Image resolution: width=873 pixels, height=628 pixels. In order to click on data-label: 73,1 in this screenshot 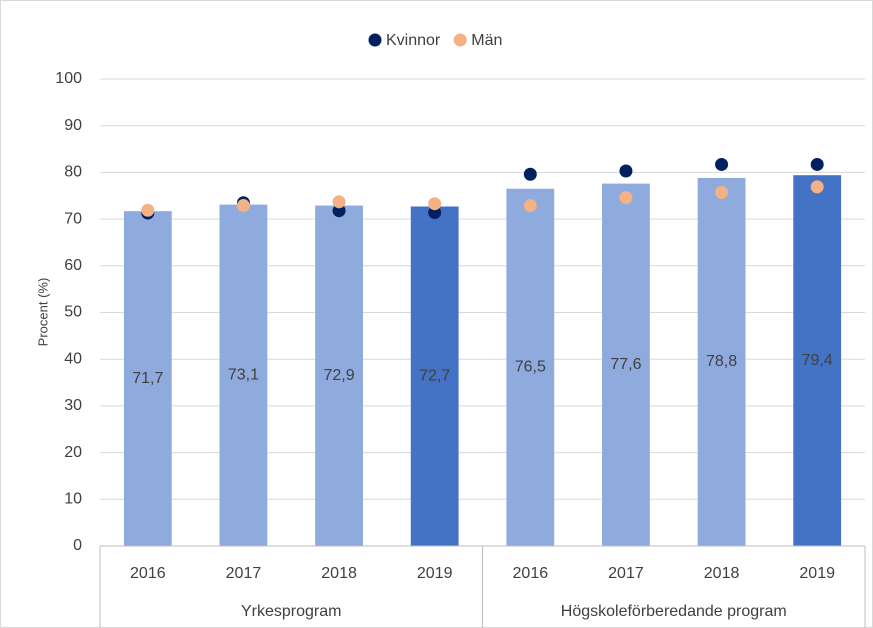, I will do `click(243, 375)`.